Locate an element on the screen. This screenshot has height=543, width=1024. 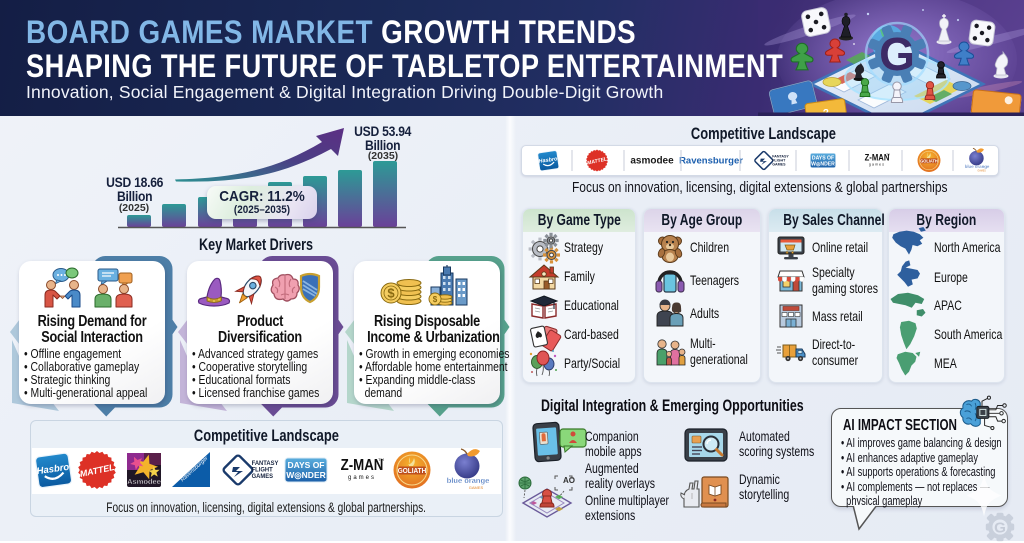
svg-text: AO is located at coordinates (569, 480).